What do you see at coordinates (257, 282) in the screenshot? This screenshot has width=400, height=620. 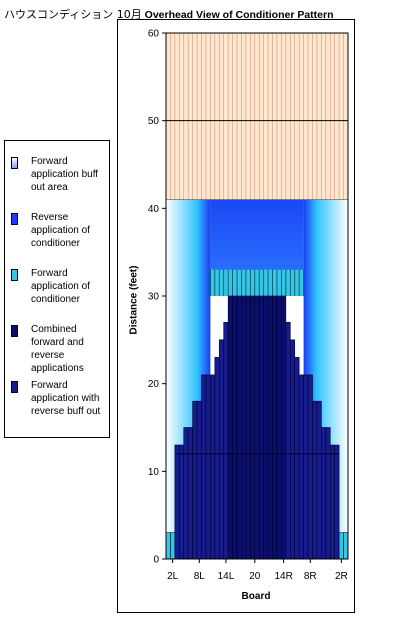 I see `forward-application-lane` at bounding box center [257, 282].